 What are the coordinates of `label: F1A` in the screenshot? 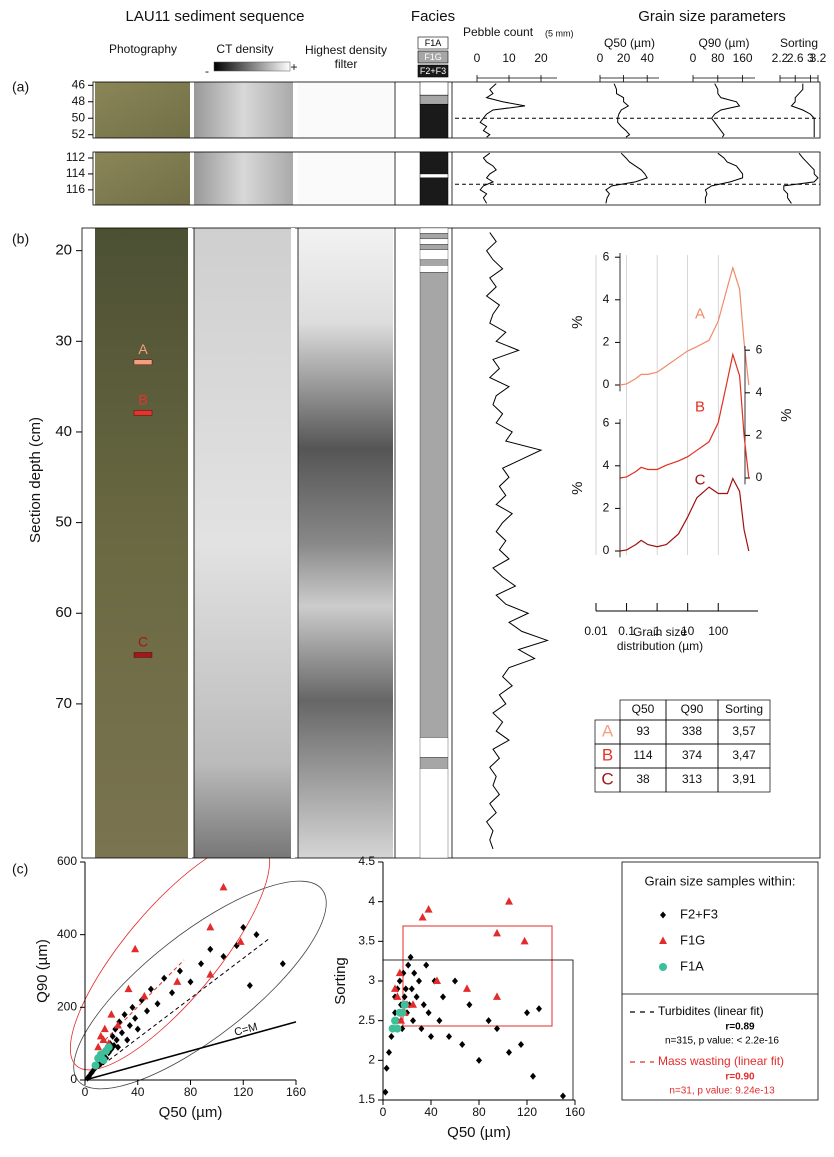 It's located at (433, 43).